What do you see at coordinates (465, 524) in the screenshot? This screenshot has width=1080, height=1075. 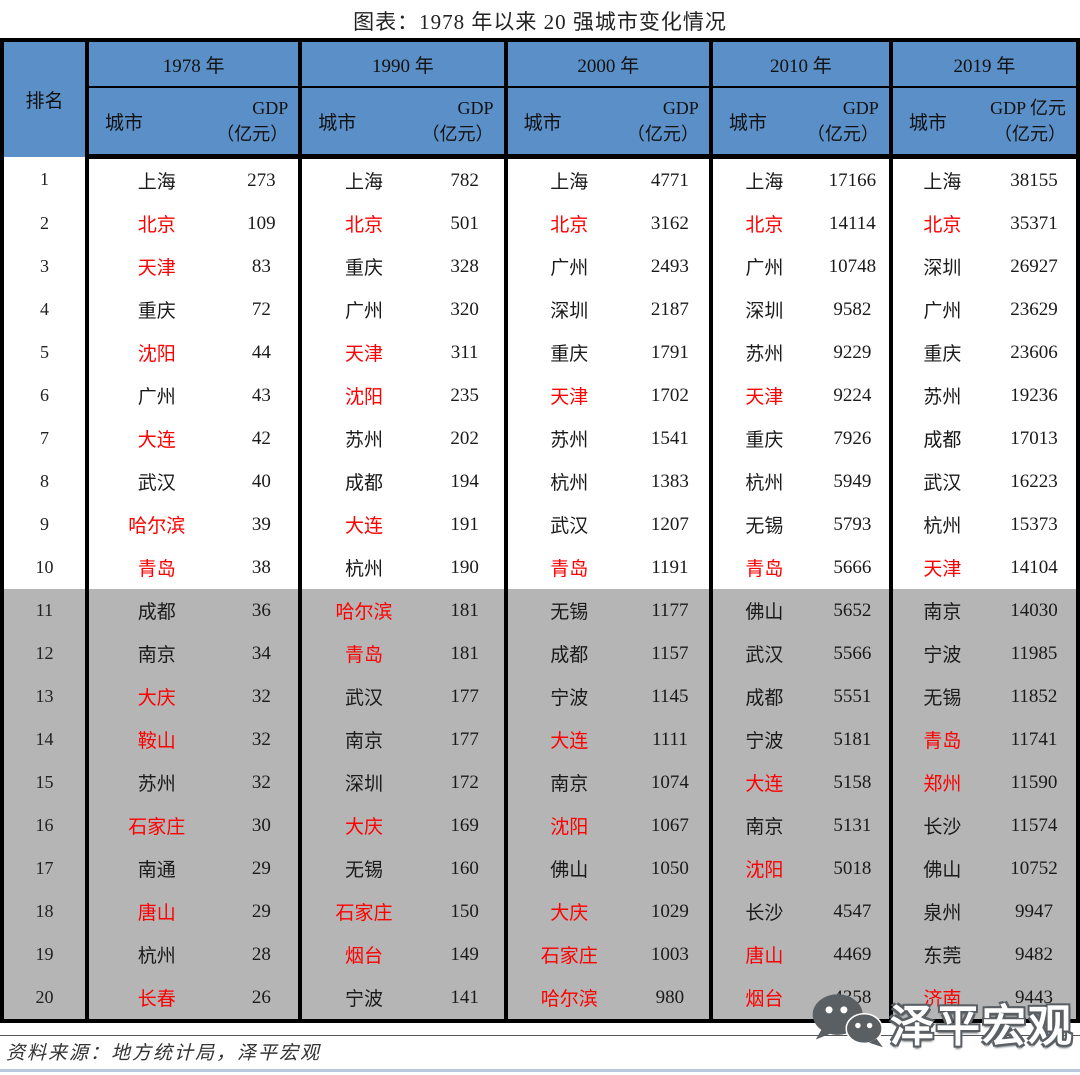 I see `gdp-cell: 191` at bounding box center [465, 524].